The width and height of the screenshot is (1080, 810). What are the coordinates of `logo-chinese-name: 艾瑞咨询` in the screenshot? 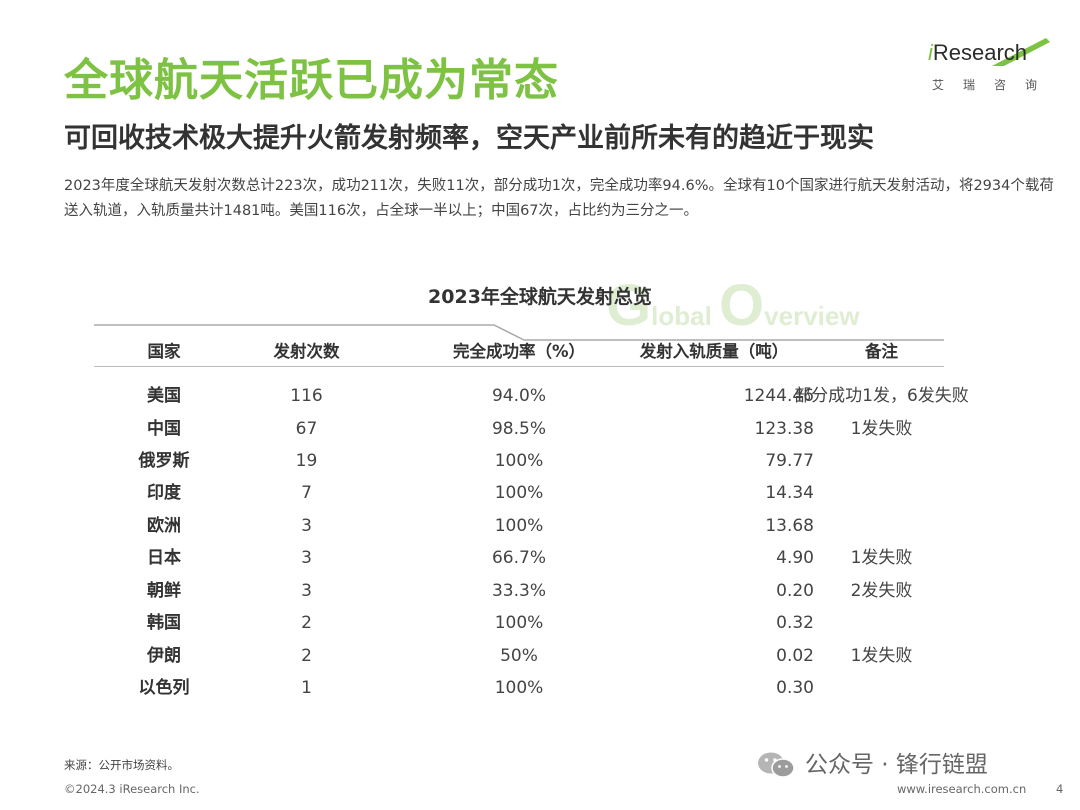 It's located at (994, 85).